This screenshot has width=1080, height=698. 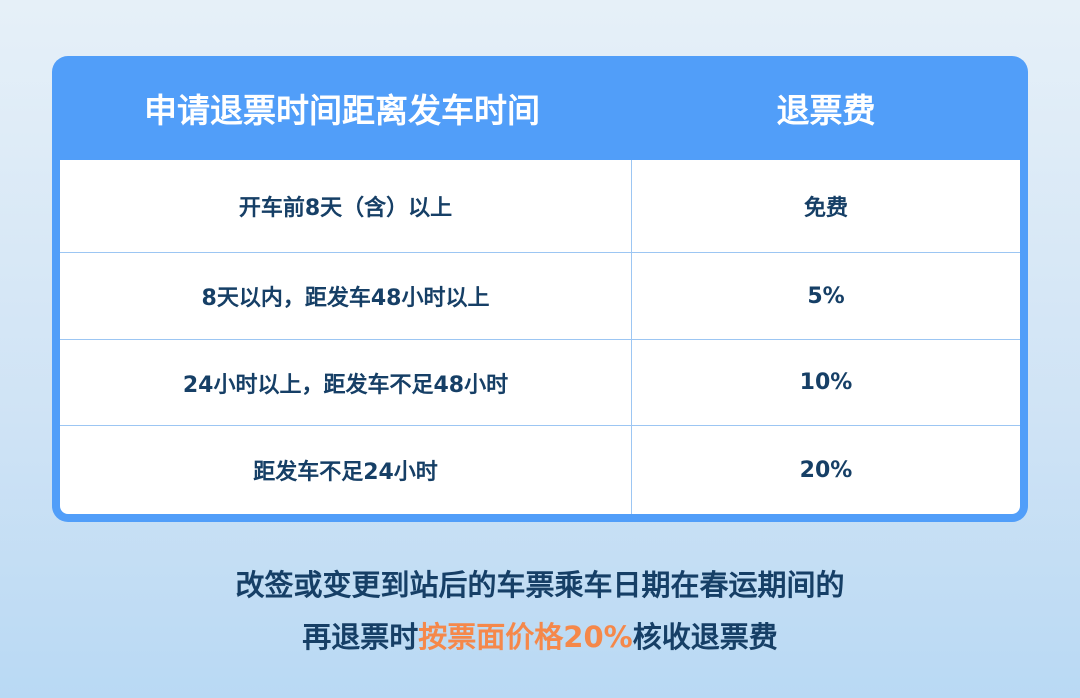 I want to click on footer-post: 核收退票费, so click(x=705, y=637).